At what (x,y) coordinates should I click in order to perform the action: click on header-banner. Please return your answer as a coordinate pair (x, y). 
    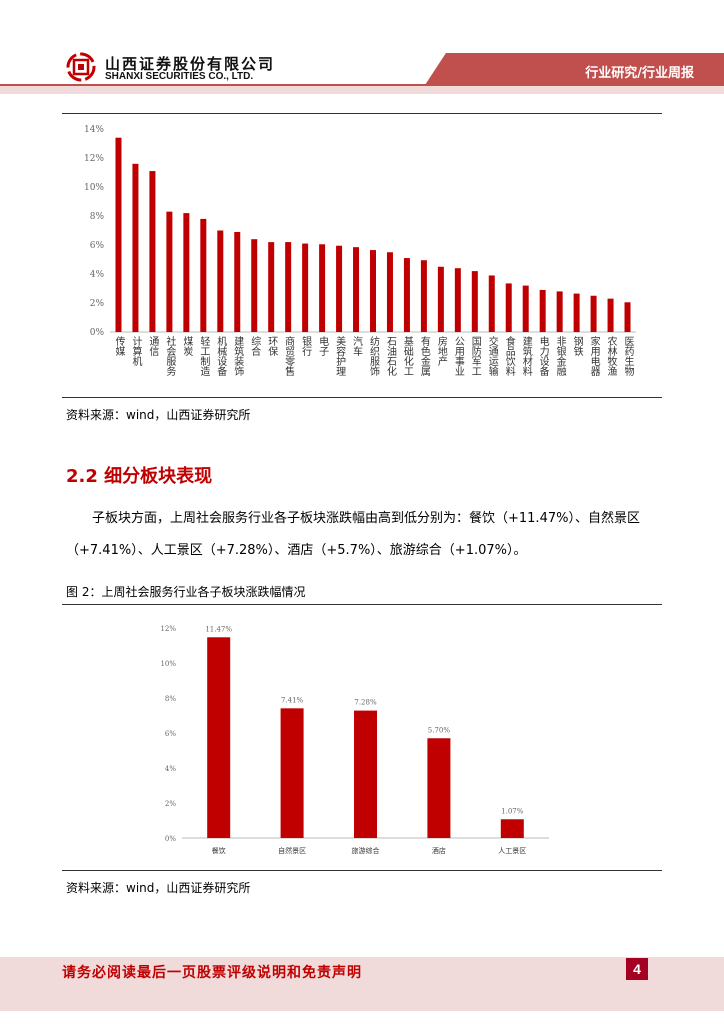
    Looking at the image, I should click on (574, 69).